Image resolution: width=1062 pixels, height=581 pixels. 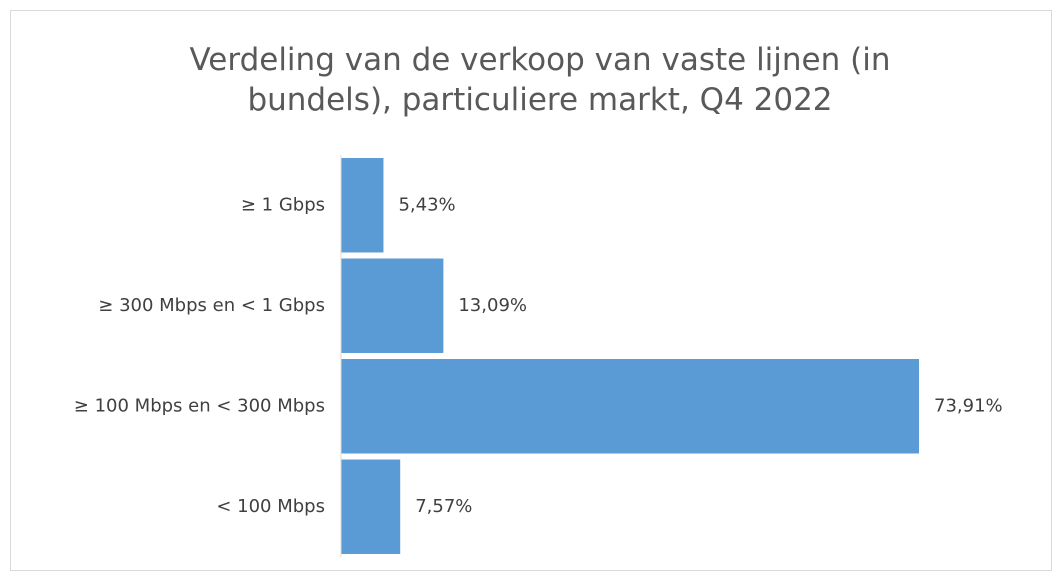 What do you see at coordinates (443, 506) in the screenshot?
I see `data-label: 7,57%` at bounding box center [443, 506].